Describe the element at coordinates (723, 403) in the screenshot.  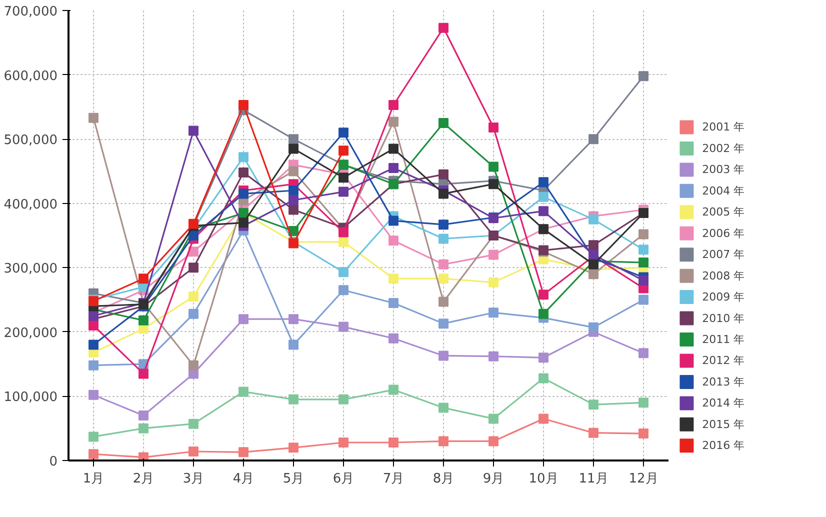
I see `legend-label: 2014 年` at that location.